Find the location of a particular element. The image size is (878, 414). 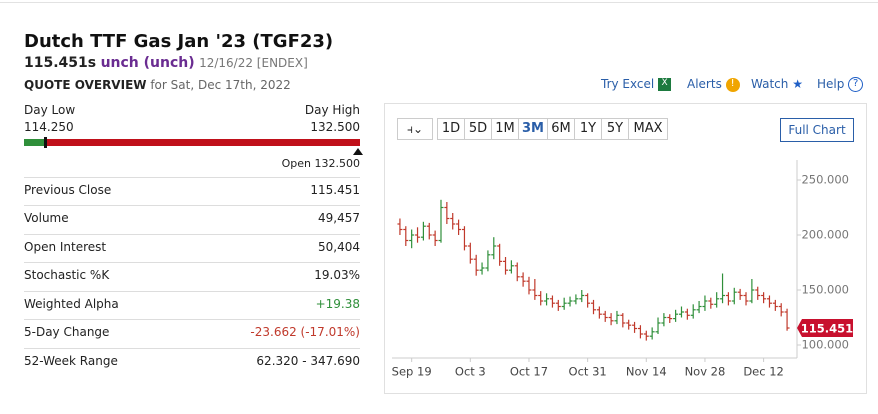

row-label: Previous Close is located at coordinates (68, 190).